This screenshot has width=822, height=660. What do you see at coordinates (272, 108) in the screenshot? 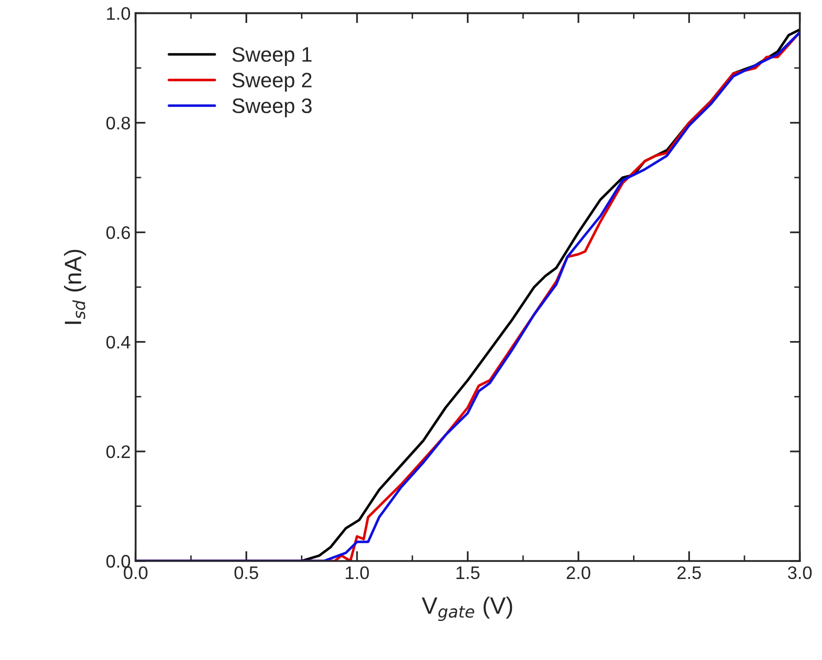
I see `legend-label: Sweep 3` at bounding box center [272, 108].